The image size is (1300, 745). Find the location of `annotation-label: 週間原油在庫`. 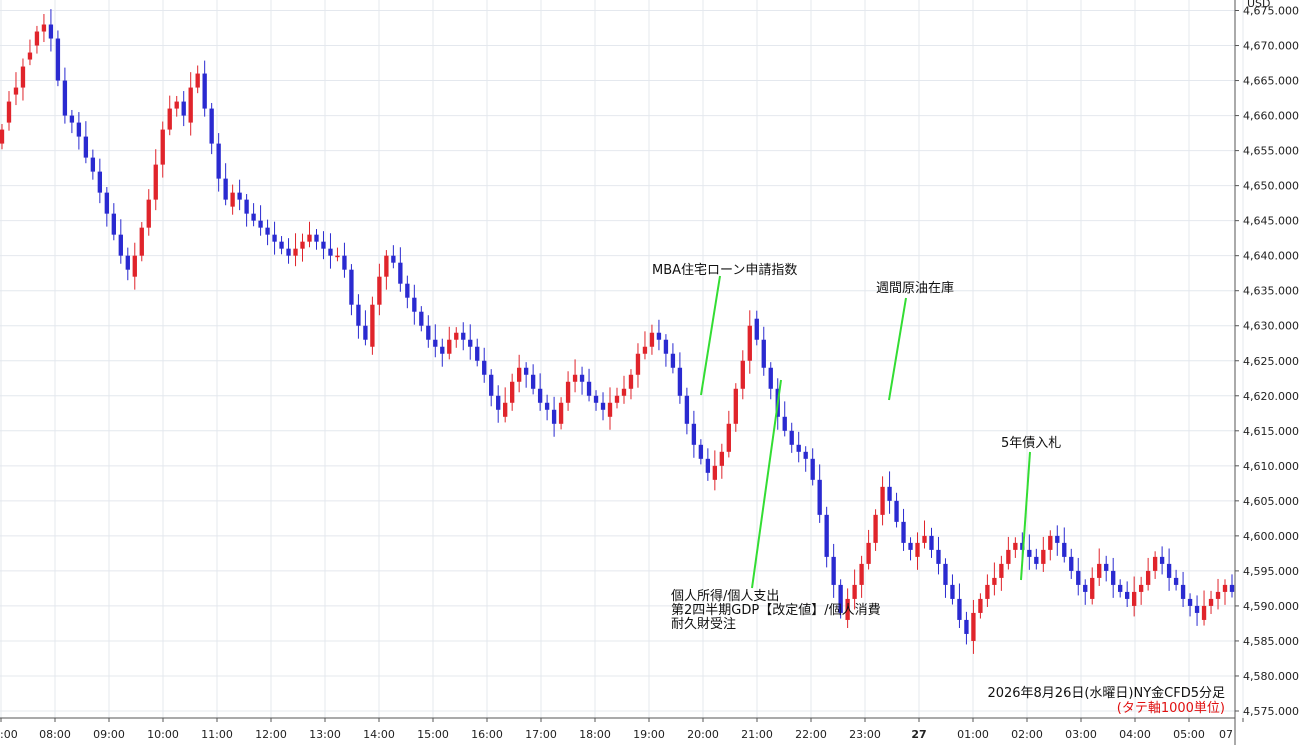

annotation-label: 週間原油在庫 is located at coordinates (915, 288).